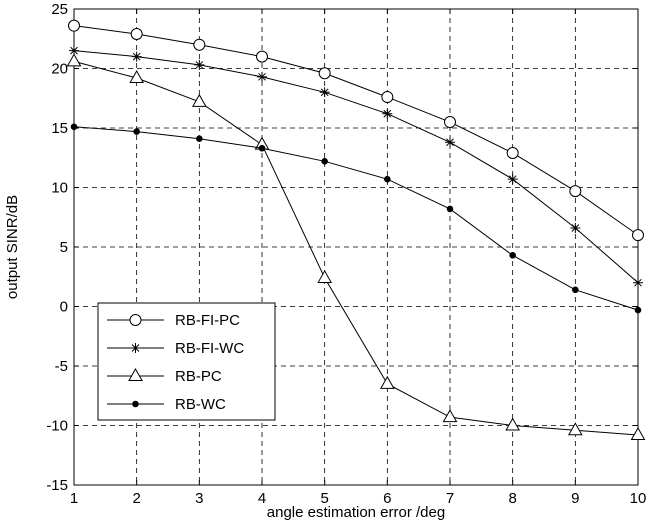  I want to click on legend-label: RB-FI-PC, so click(207, 320).